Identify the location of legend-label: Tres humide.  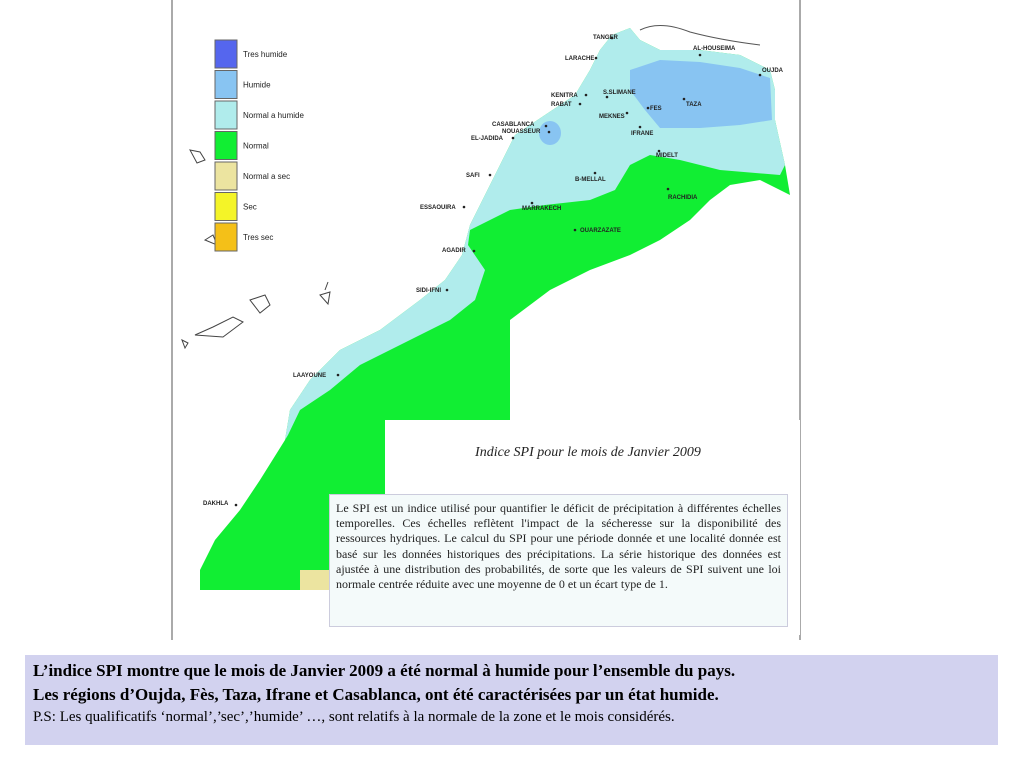
(265, 54).